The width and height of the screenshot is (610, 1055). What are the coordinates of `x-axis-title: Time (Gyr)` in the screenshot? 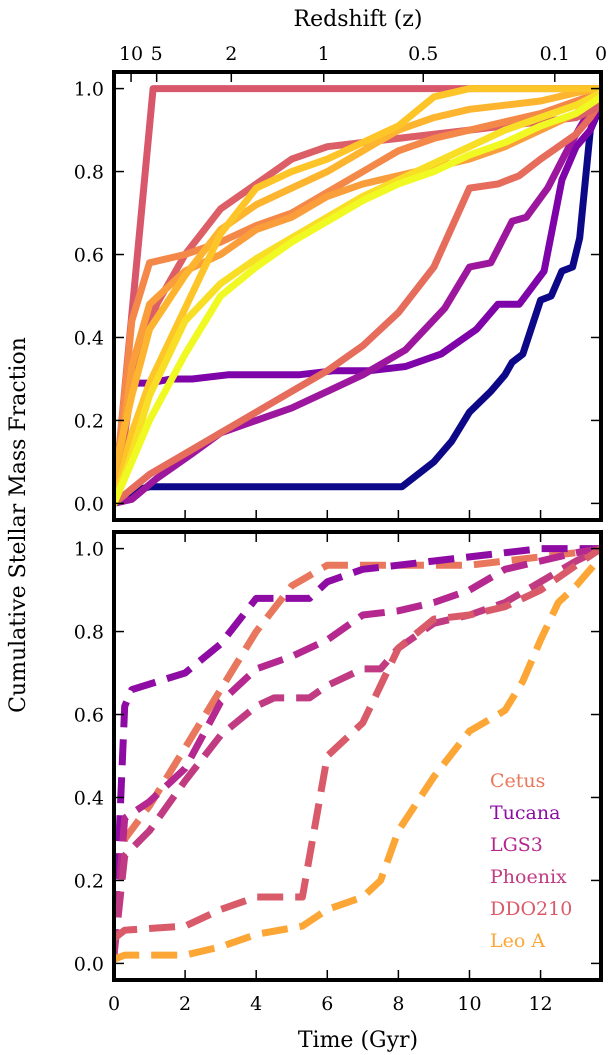 It's located at (358, 1040).